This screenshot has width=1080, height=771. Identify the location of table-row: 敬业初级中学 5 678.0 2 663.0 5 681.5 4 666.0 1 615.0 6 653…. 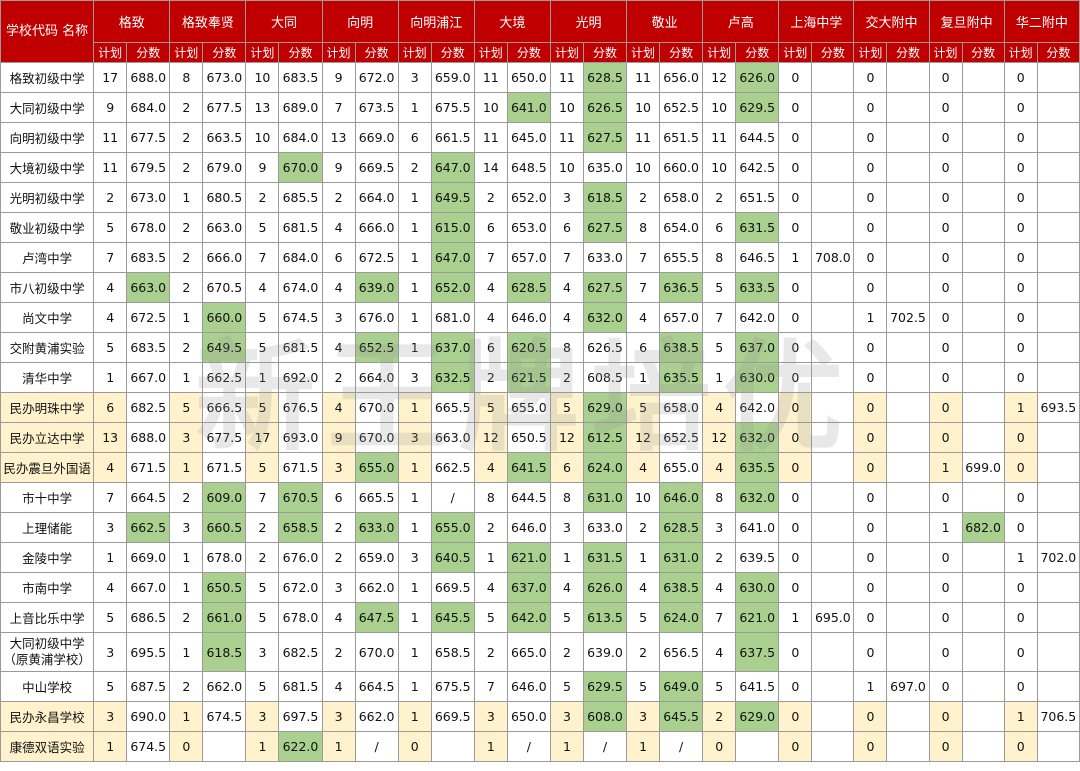
(540, 227).